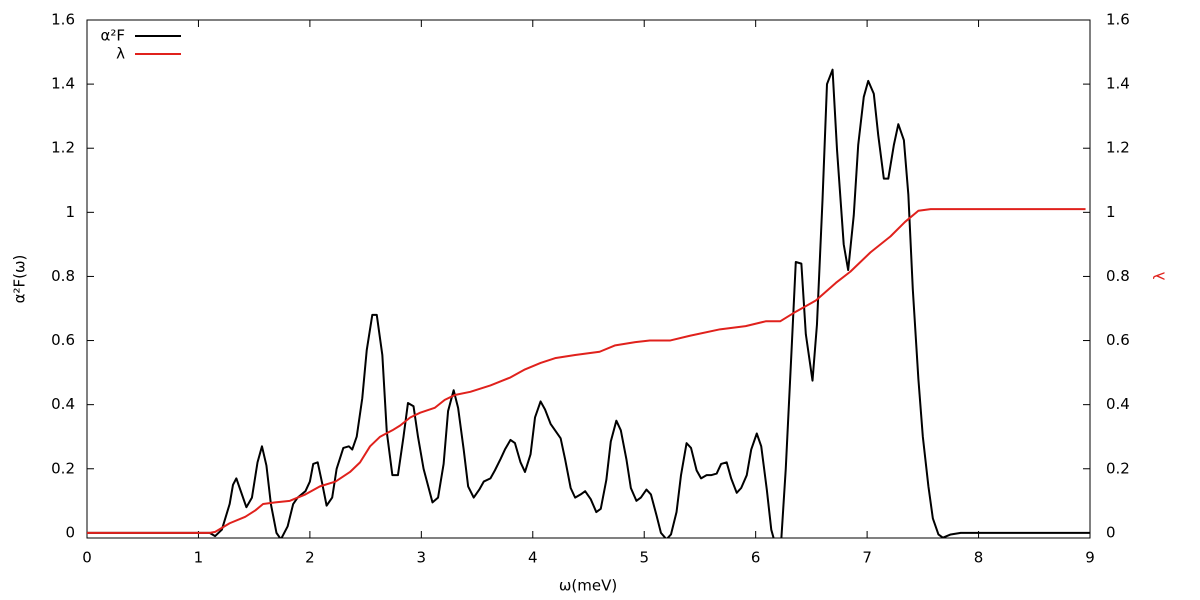 The width and height of the screenshot is (1200, 600). Describe the element at coordinates (70, 532) in the screenshot. I see `y-tick-label: 0` at that location.